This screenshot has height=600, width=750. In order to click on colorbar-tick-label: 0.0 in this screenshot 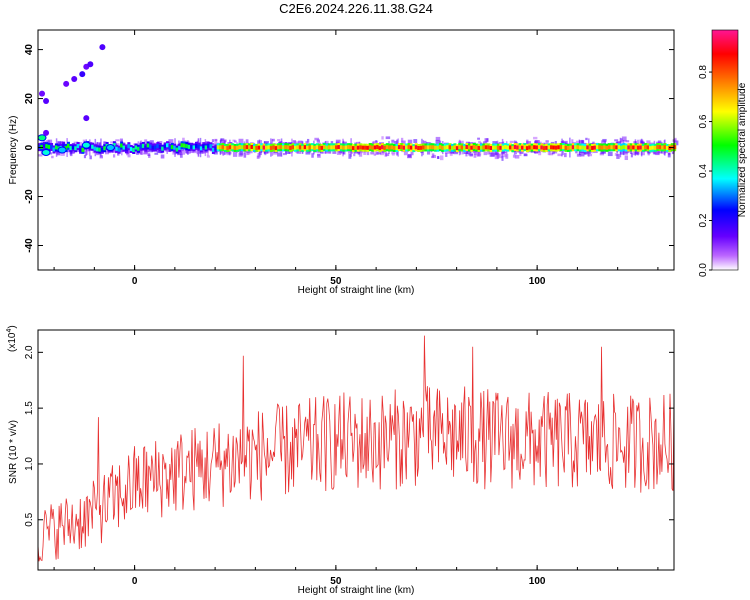, I will do `click(703, 270)`.